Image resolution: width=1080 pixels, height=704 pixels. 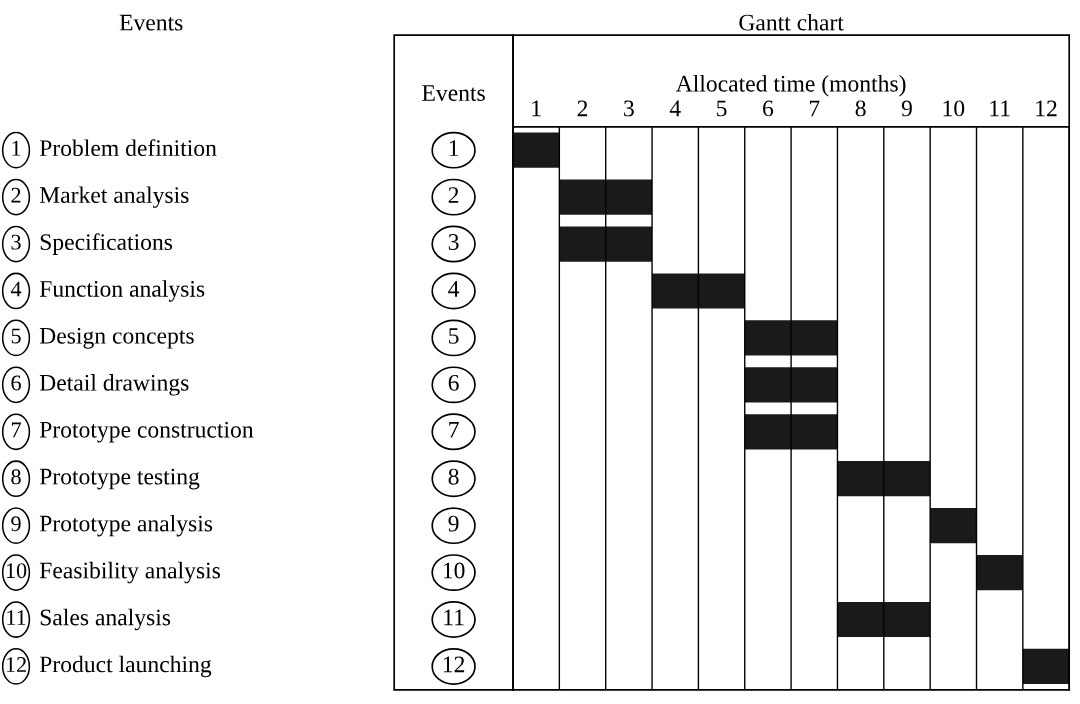 What do you see at coordinates (16, 524) in the screenshot?
I see `category-label: 9` at bounding box center [16, 524].